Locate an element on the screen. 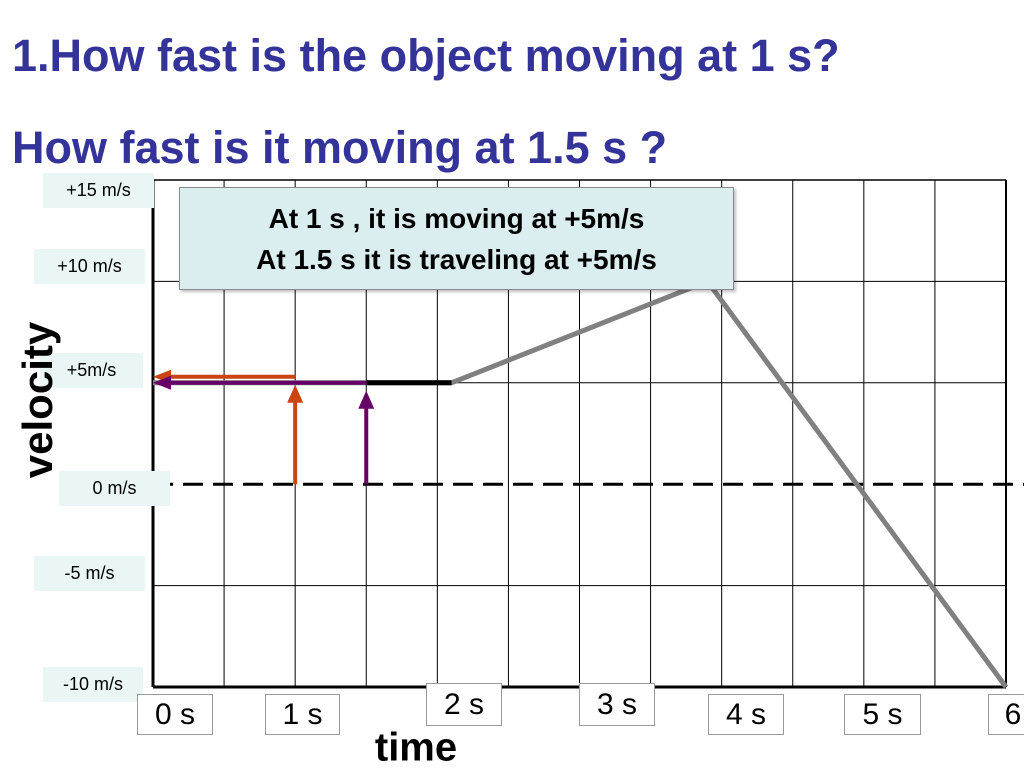 This screenshot has width=1024, height=771. y-axis-label: velocity is located at coordinates (37, 400).